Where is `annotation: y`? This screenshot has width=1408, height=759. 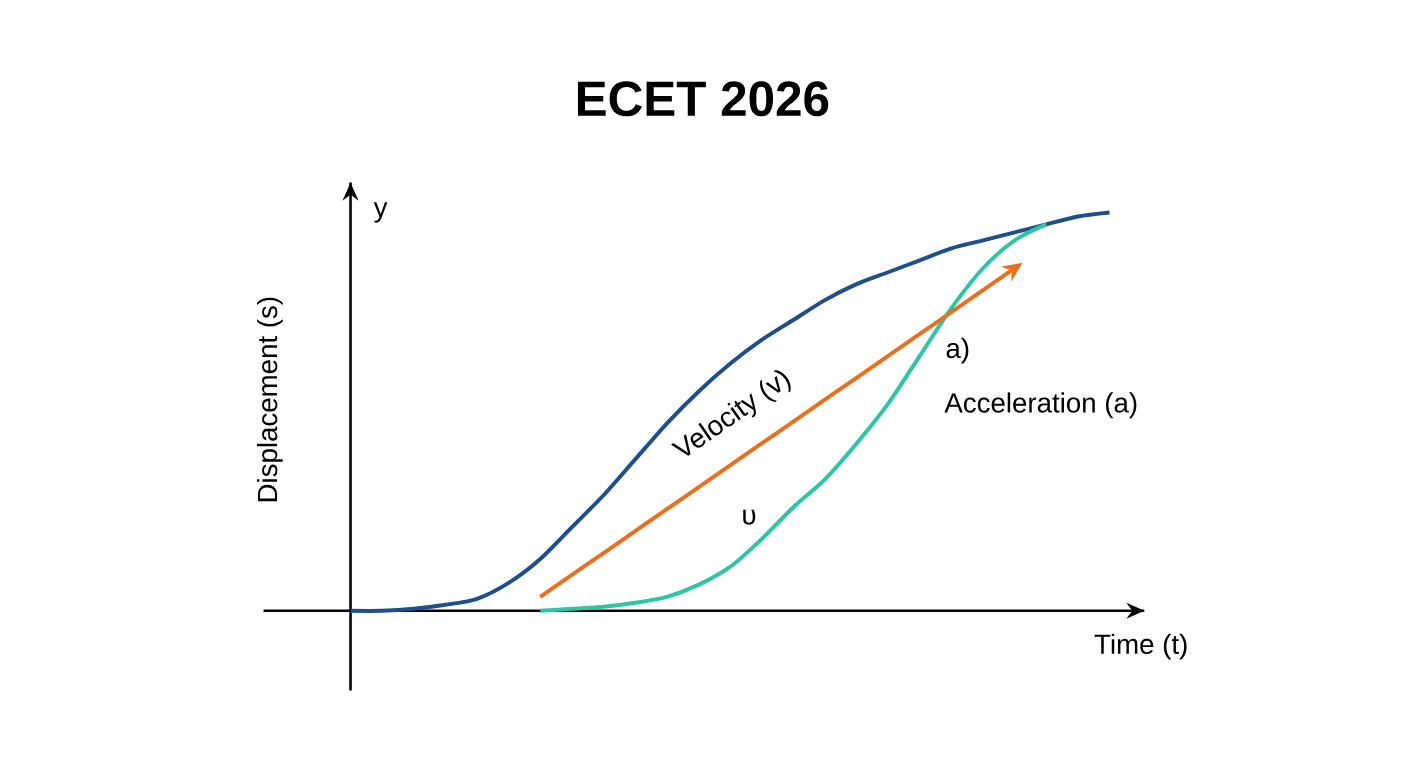 annotation: y is located at coordinates (380, 212).